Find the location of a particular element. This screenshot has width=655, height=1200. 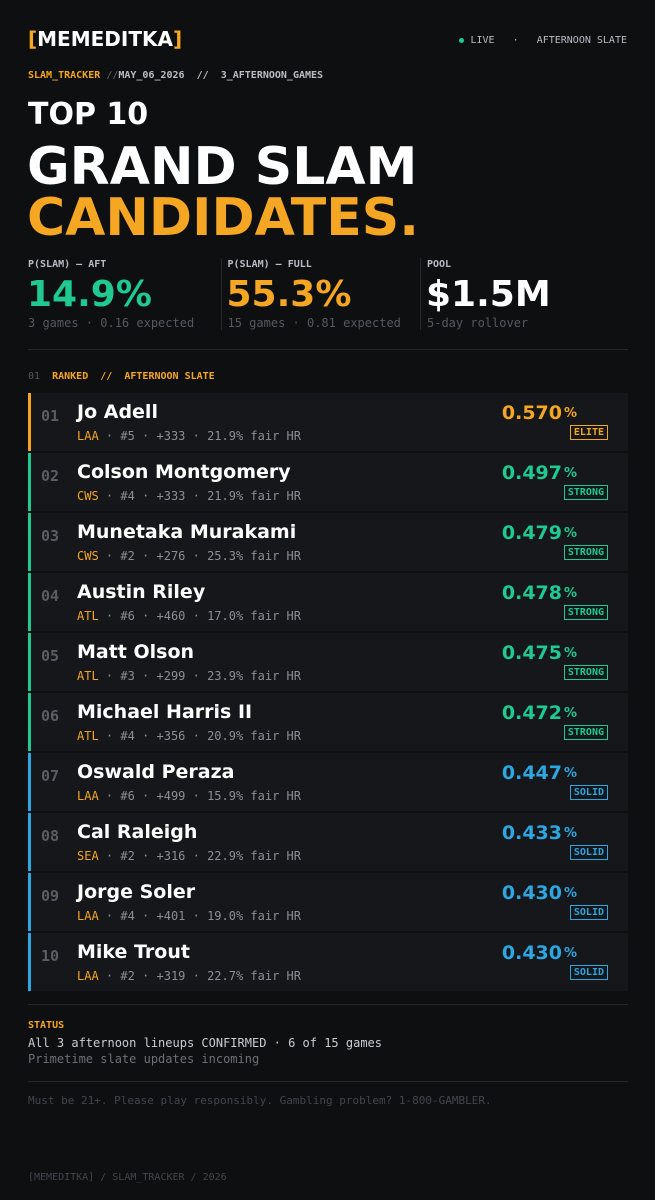

player-meta: LAA · #4 · +401 · 19.0% fair HR is located at coordinates (189, 916).